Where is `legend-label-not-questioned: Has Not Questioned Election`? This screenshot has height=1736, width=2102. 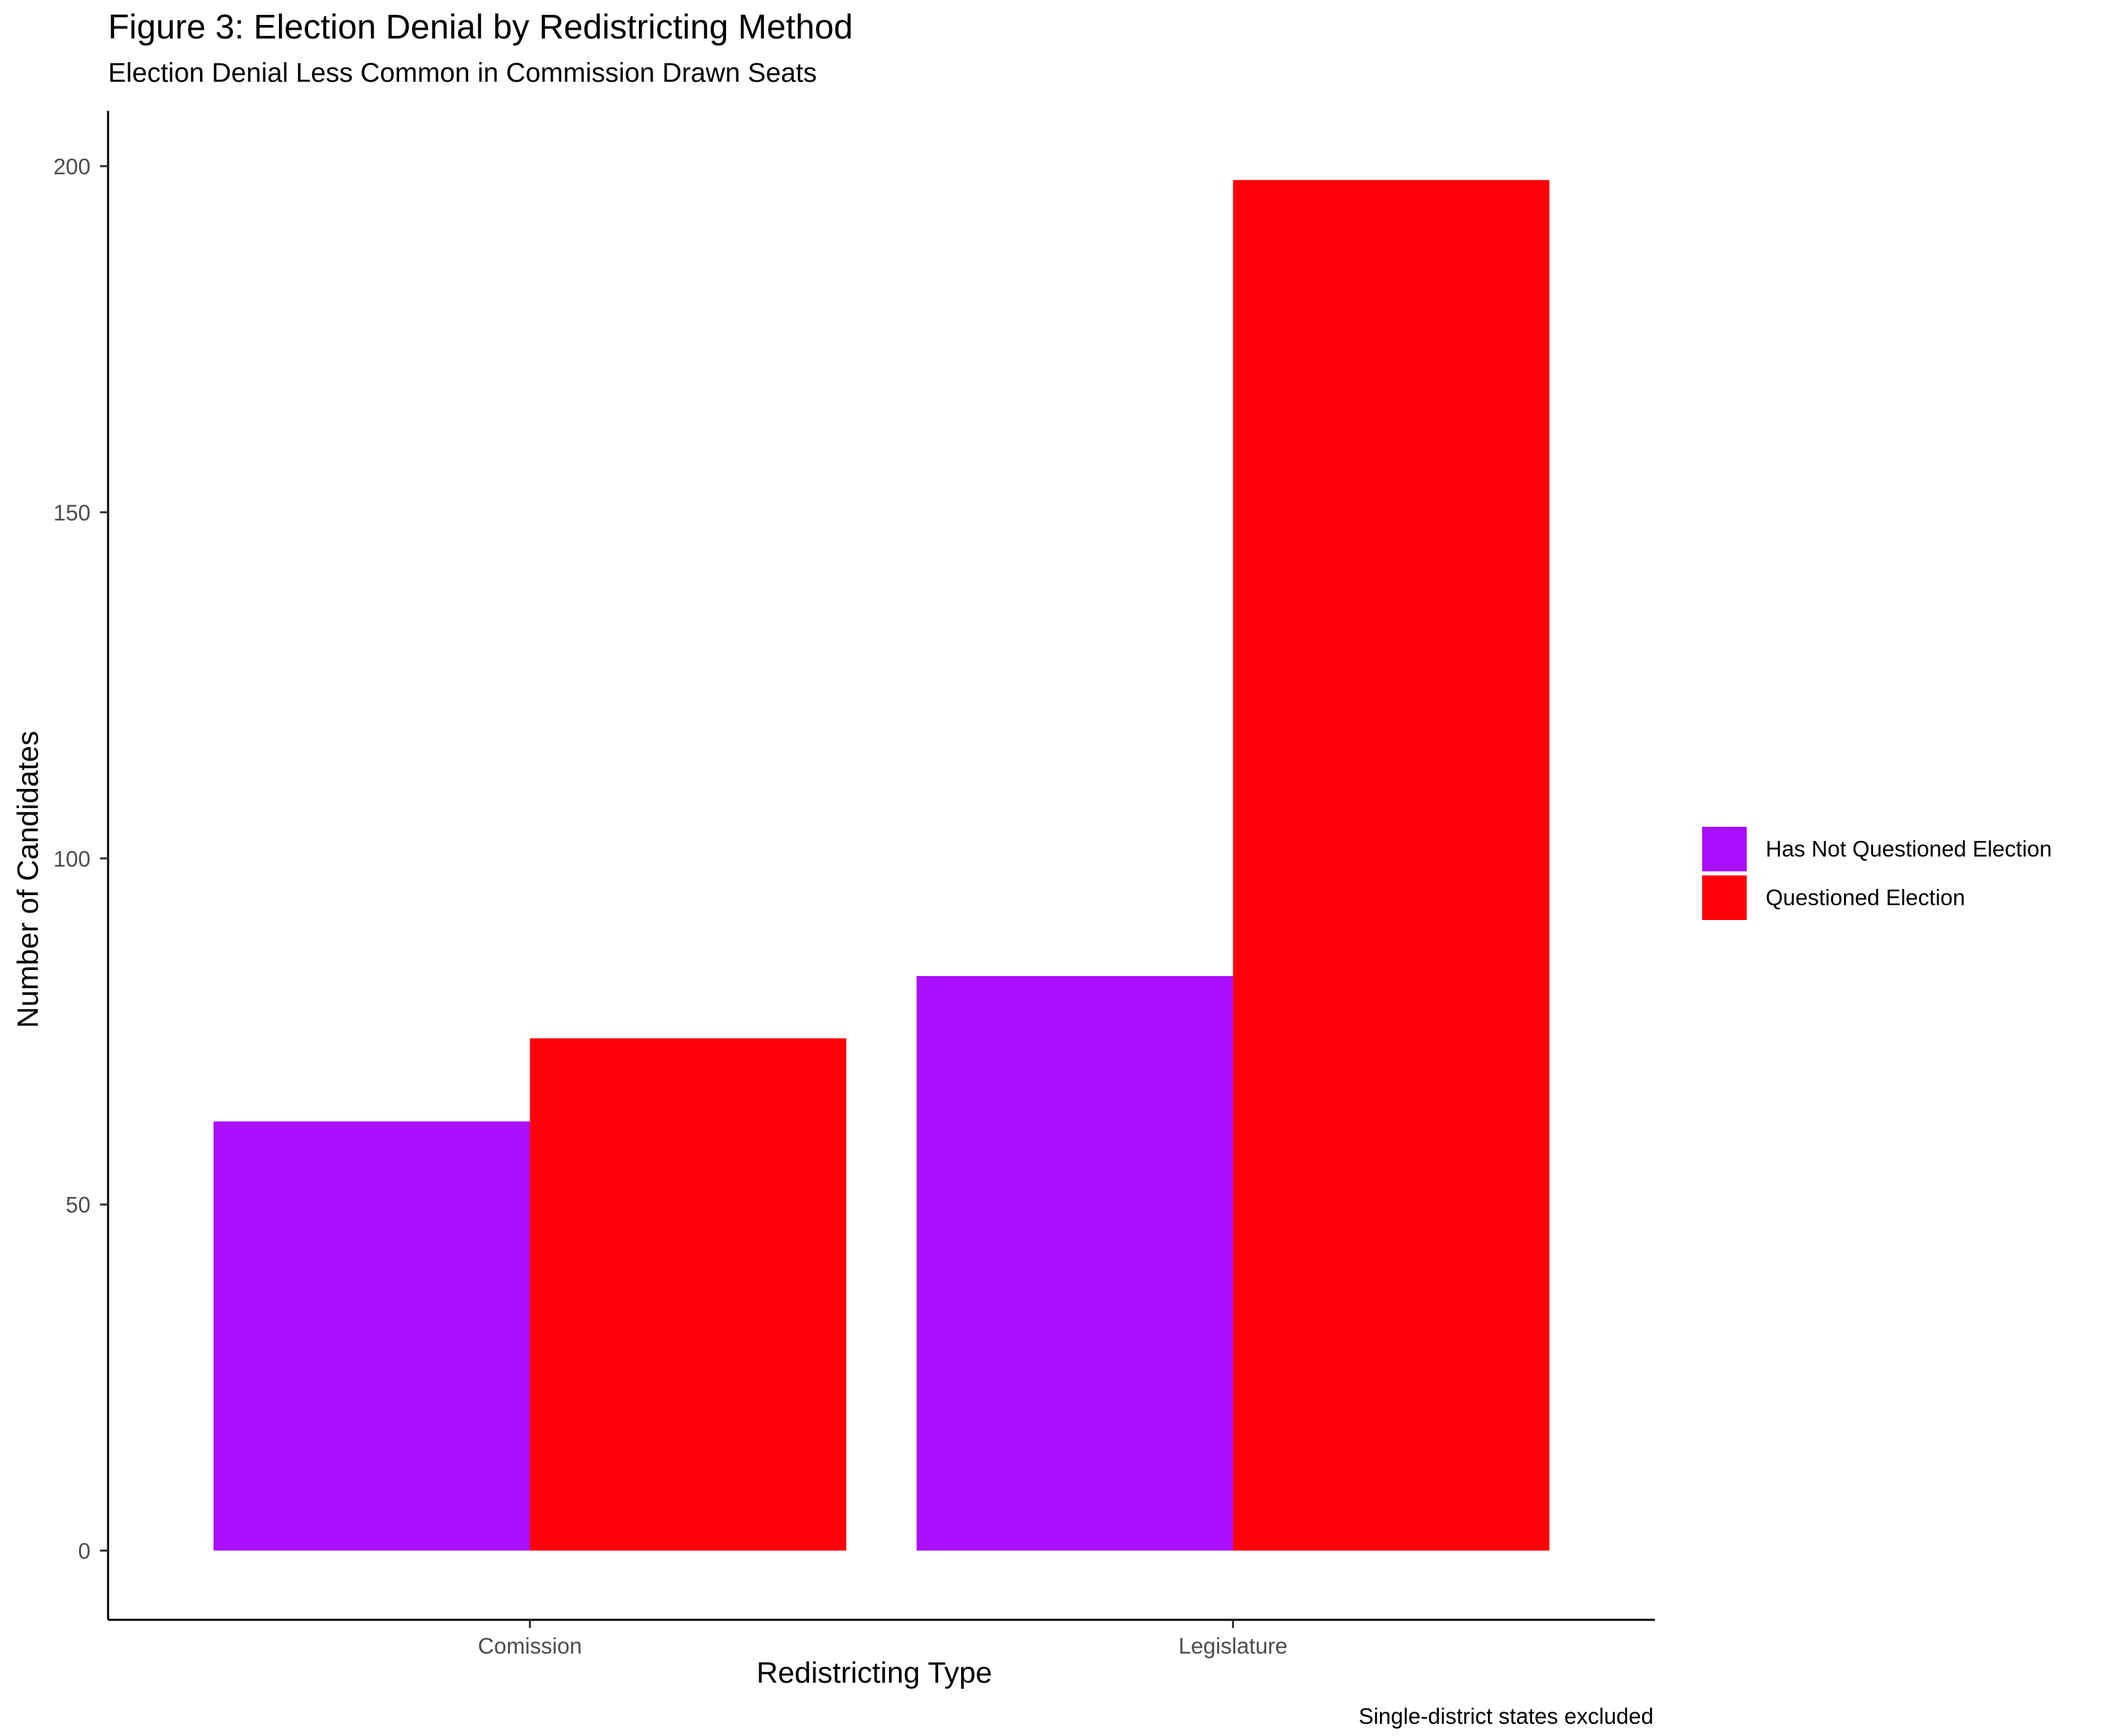 legend-label-not-questioned: Has Not Questioned Election is located at coordinates (1909, 848).